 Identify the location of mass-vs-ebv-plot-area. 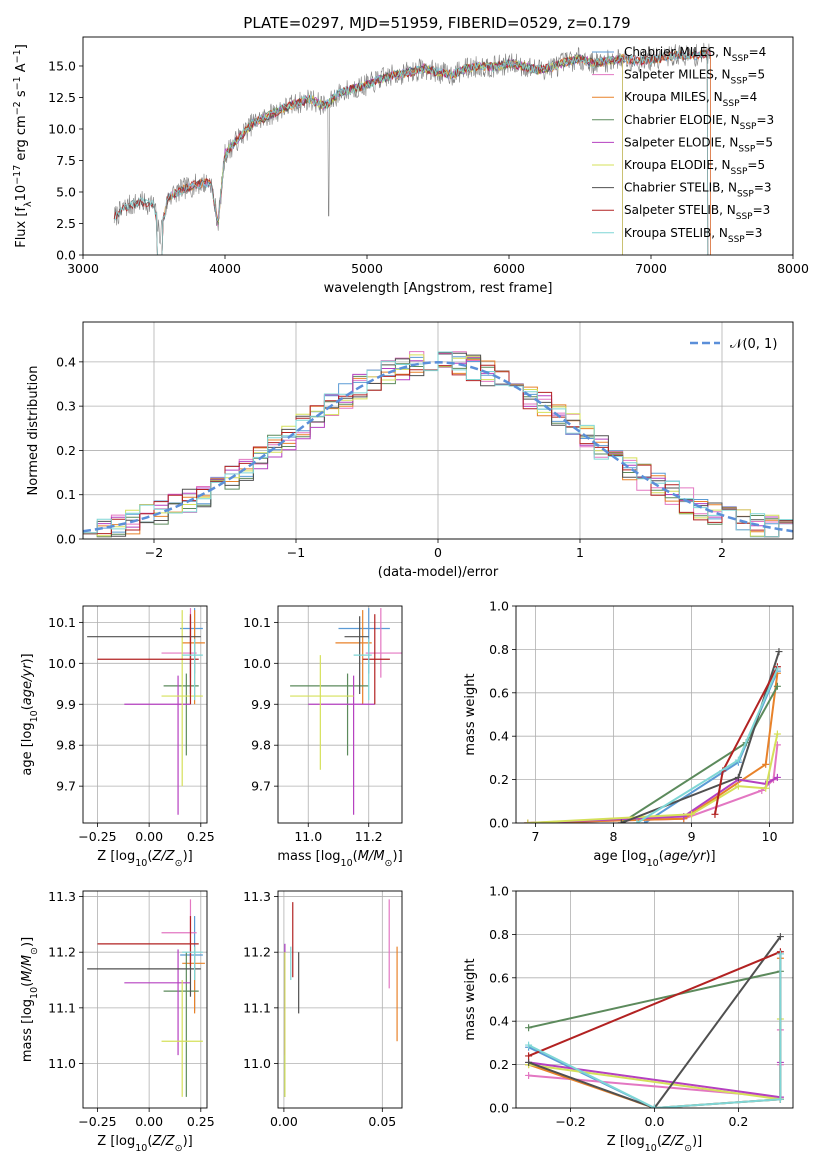
(341, 998).